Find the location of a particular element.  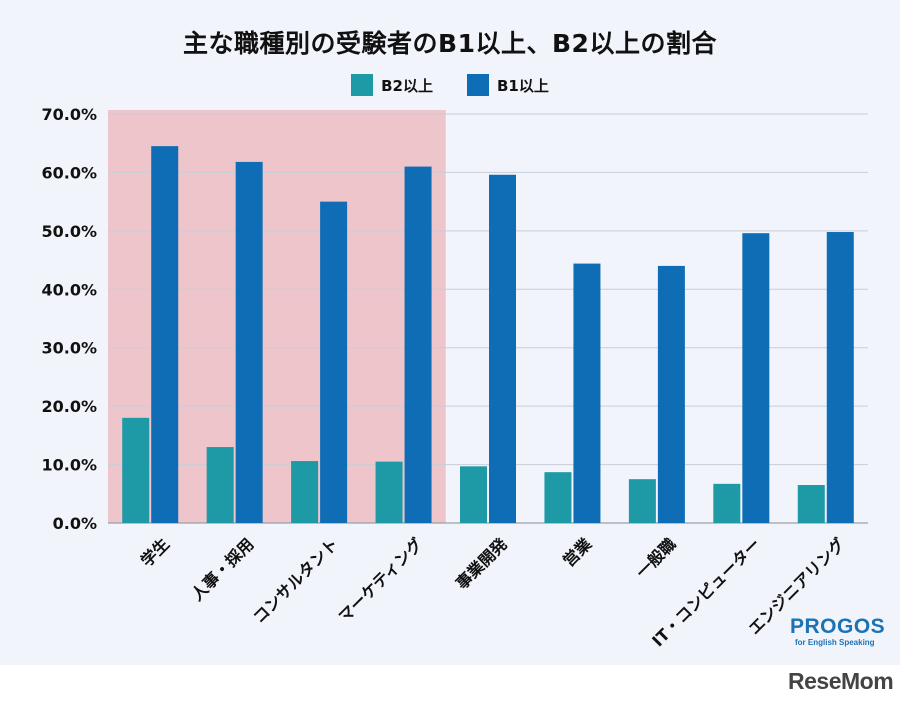

chart-title: 主な職種別の受験者のB1以上、B2以上の割合 is located at coordinates (450, 43).